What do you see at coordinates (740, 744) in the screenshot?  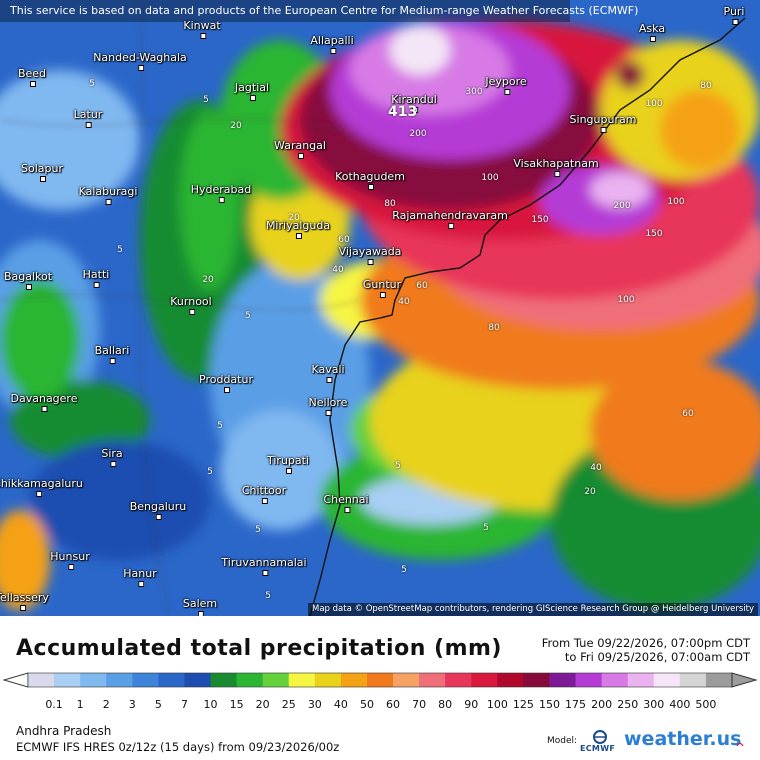 I see `weather-us-waves-icon` at bounding box center [740, 744].